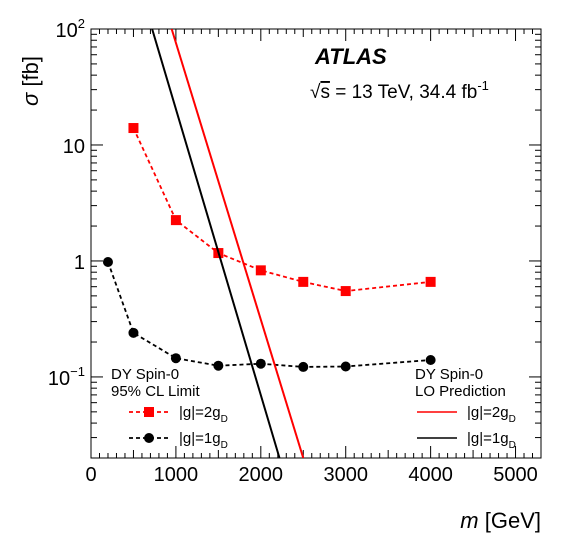 The width and height of the screenshot is (568, 546). I want to click on y-tick-label: 10⁻¹, so click(66, 377).